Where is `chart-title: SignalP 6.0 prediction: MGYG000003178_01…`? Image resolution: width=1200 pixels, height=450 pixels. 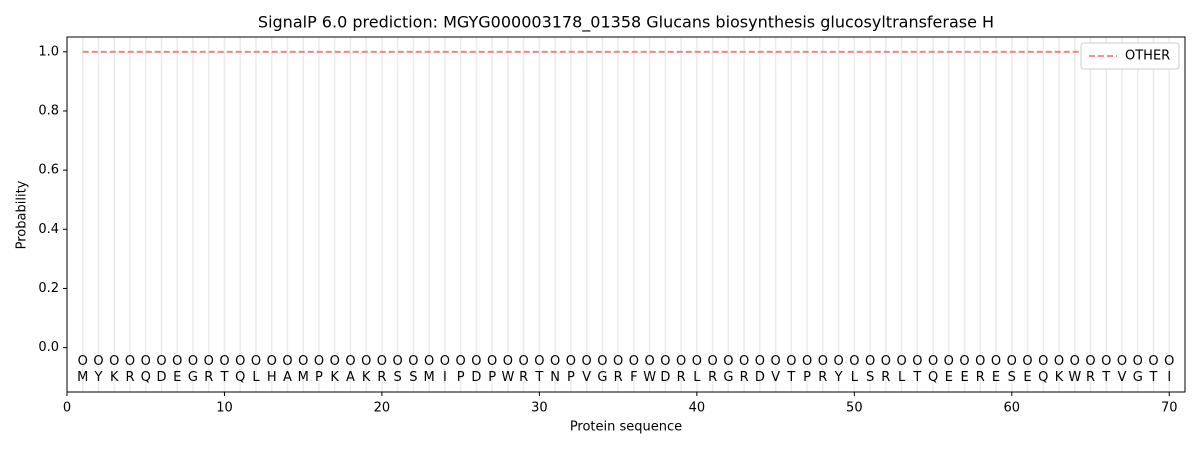 chart-title: SignalP 6.0 prediction: MGYG000003178_01… is located at coordinates (626, 23).